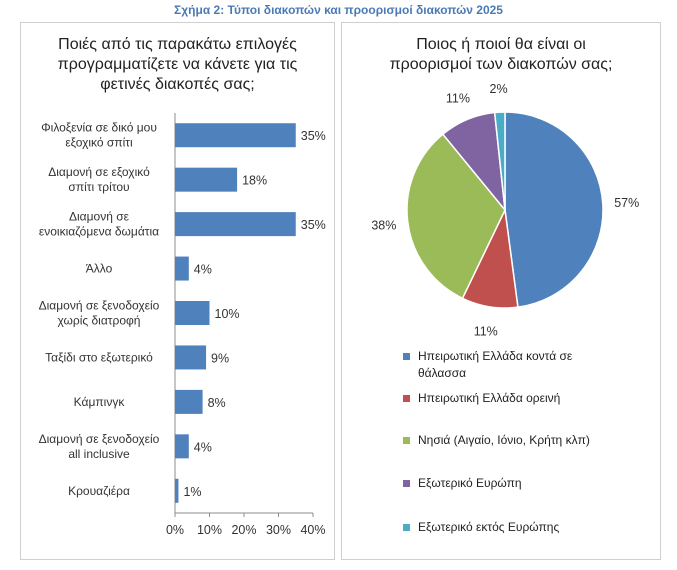  I want to click on bar-category-label: Διαμονή σε ξενοδοχείο χωρίς διατροφή, so click(99, 313).